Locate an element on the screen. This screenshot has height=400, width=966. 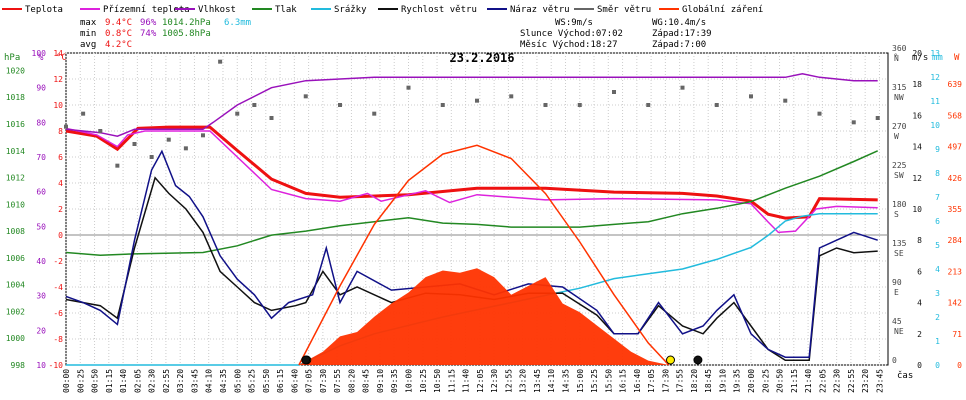
x-tick-label: 13:45 is located at coordinates (537, 381).